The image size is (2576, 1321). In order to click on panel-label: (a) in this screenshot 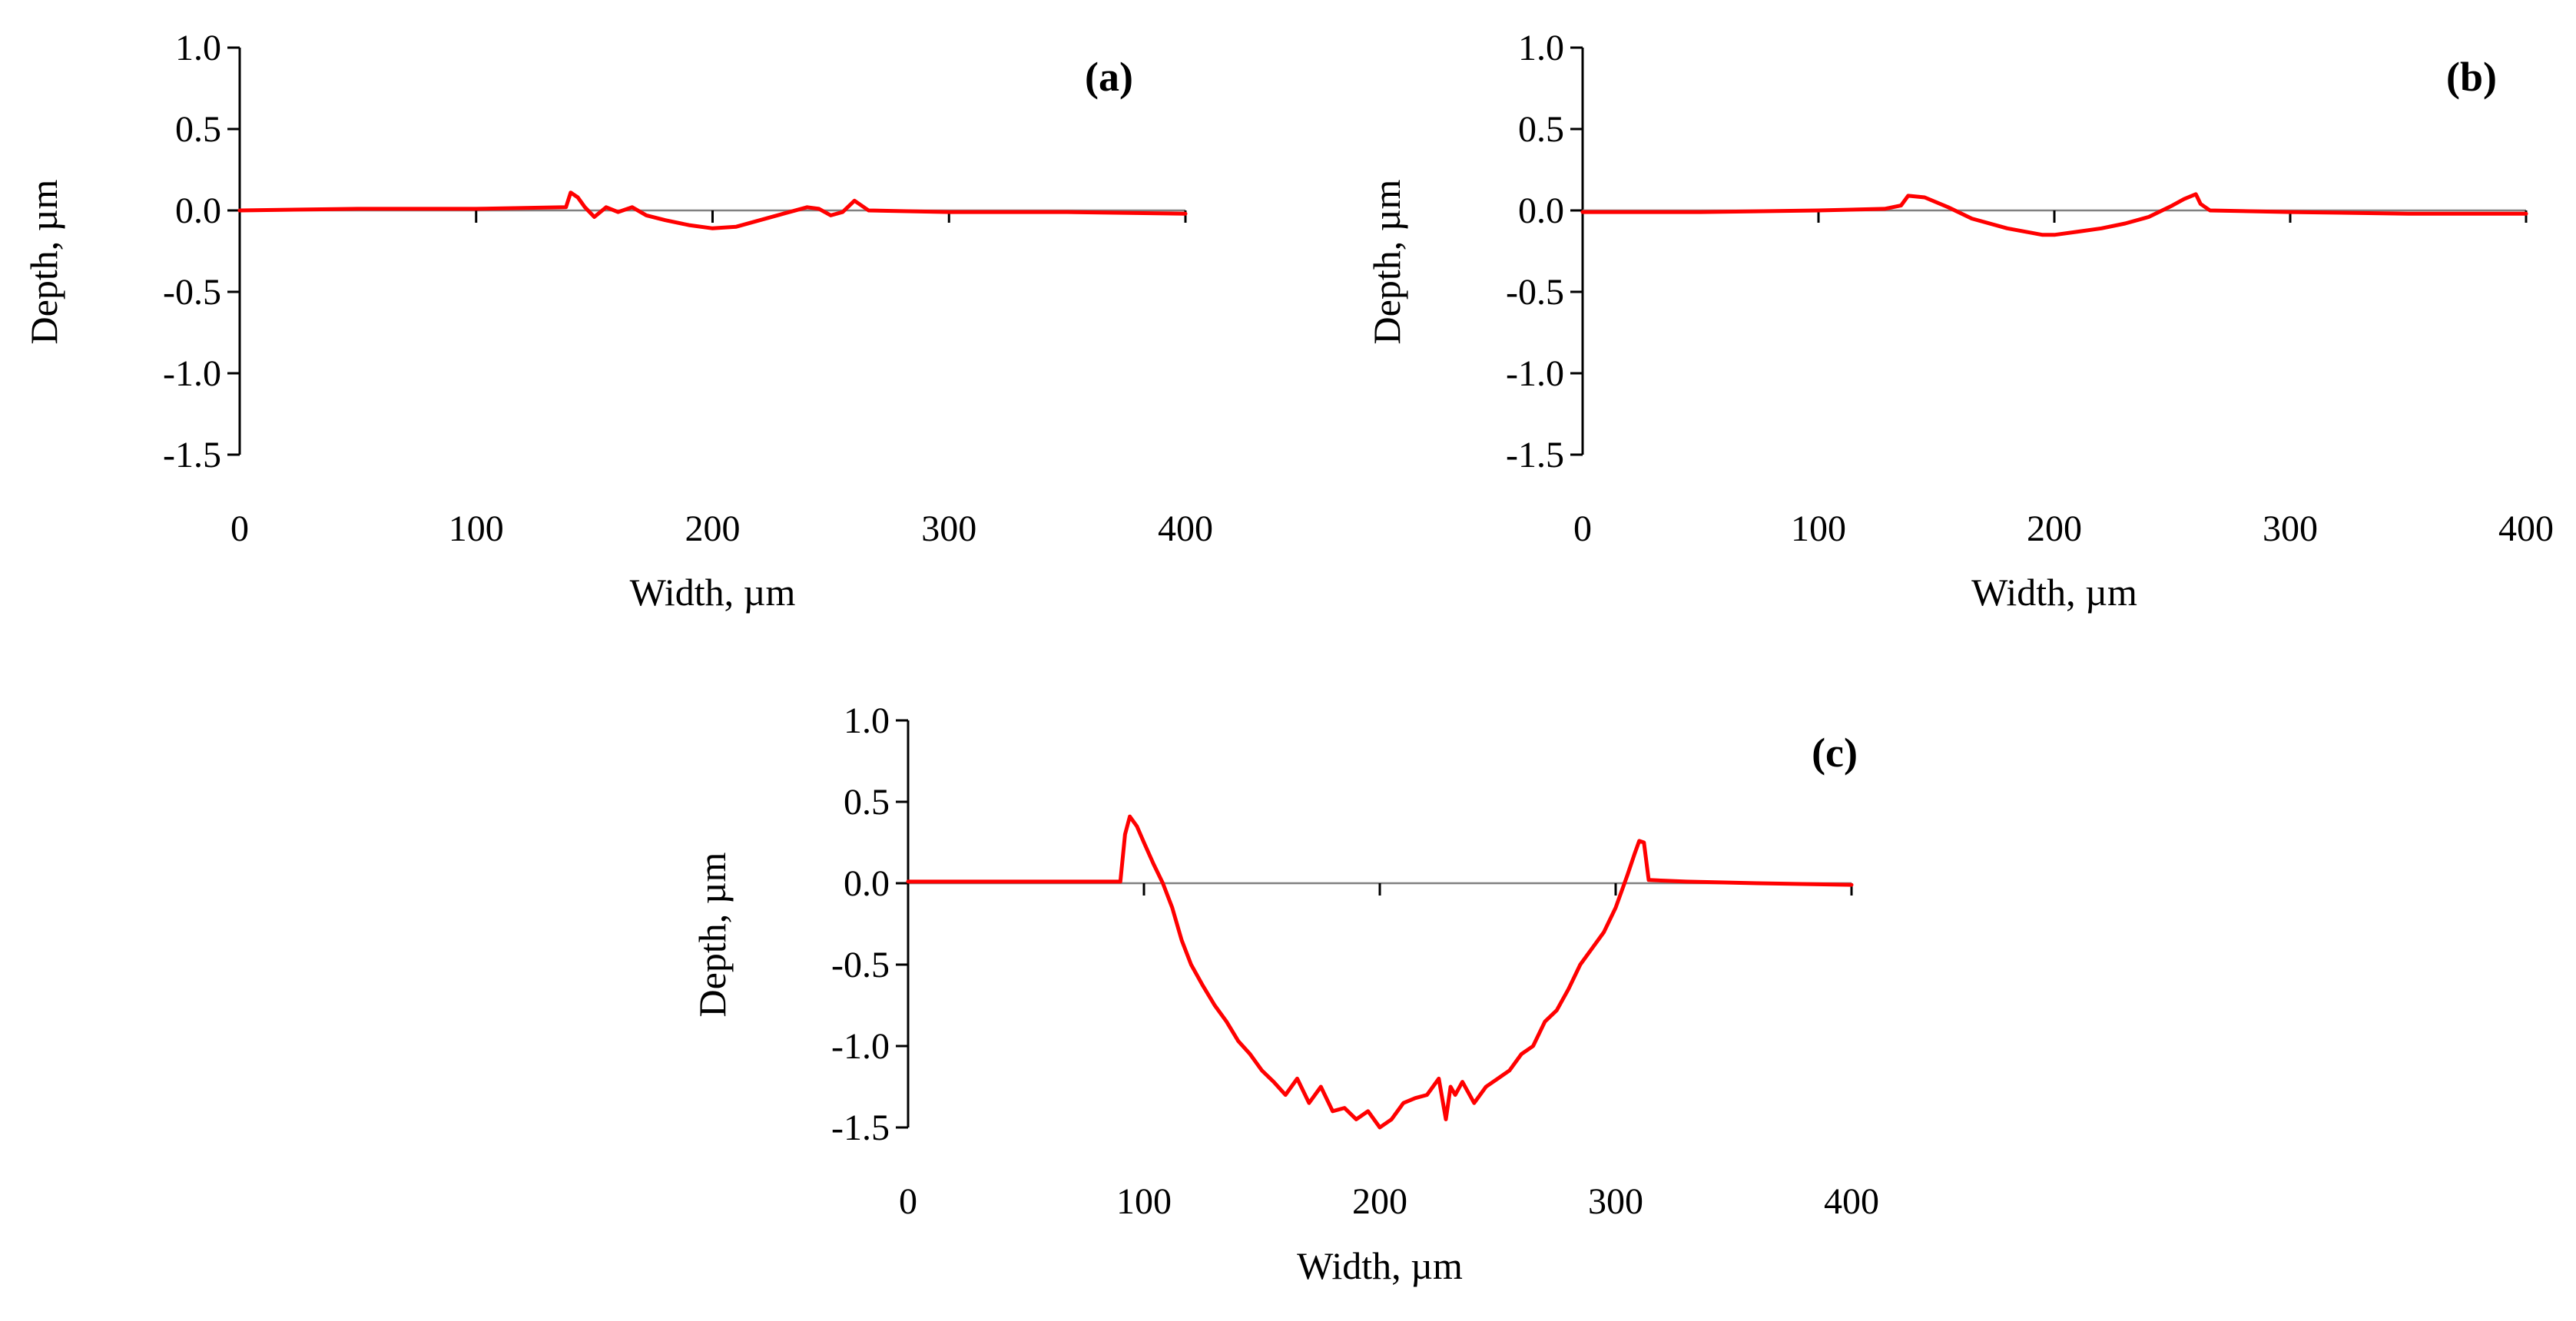, I will do `click(1109, 77)`.